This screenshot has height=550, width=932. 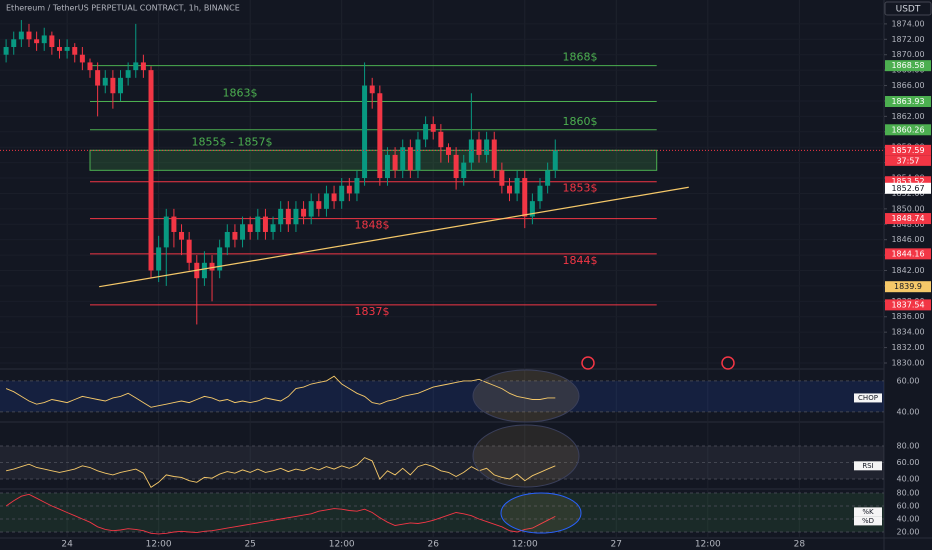 What do you see at coordinates (908, 531) in the screenshot?
I see `y-tick-label: 20.00` at bounding box center [908, 531].